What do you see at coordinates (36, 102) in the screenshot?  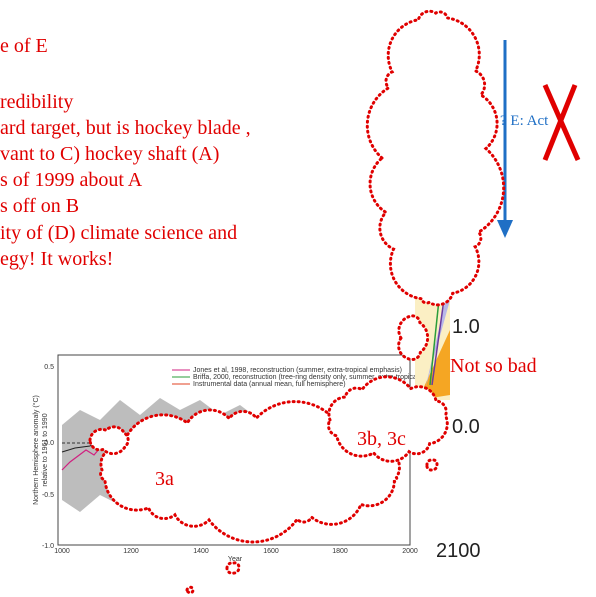 I see `slide-line: redibility` at bounding box center [36, 102].